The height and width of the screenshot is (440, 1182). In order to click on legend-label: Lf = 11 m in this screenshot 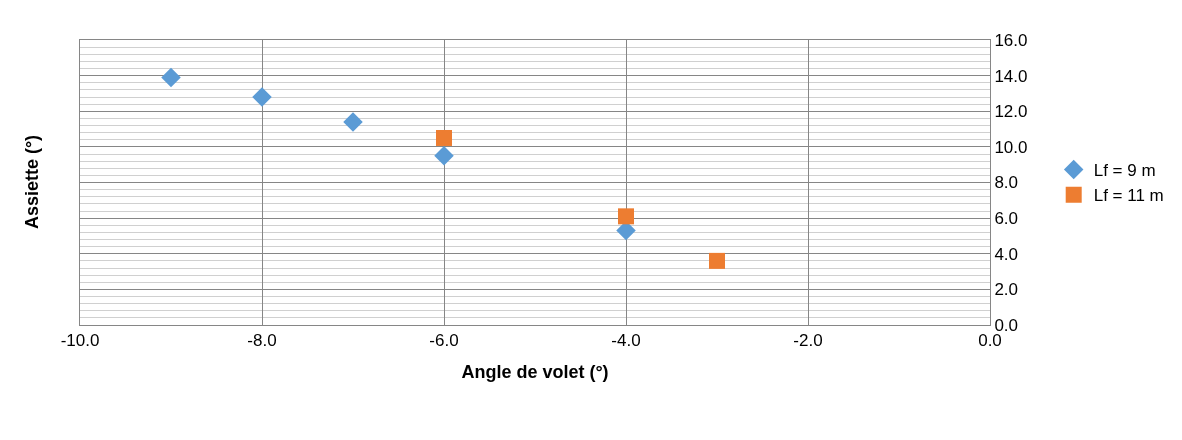, I will do `click(1128, 196)`.